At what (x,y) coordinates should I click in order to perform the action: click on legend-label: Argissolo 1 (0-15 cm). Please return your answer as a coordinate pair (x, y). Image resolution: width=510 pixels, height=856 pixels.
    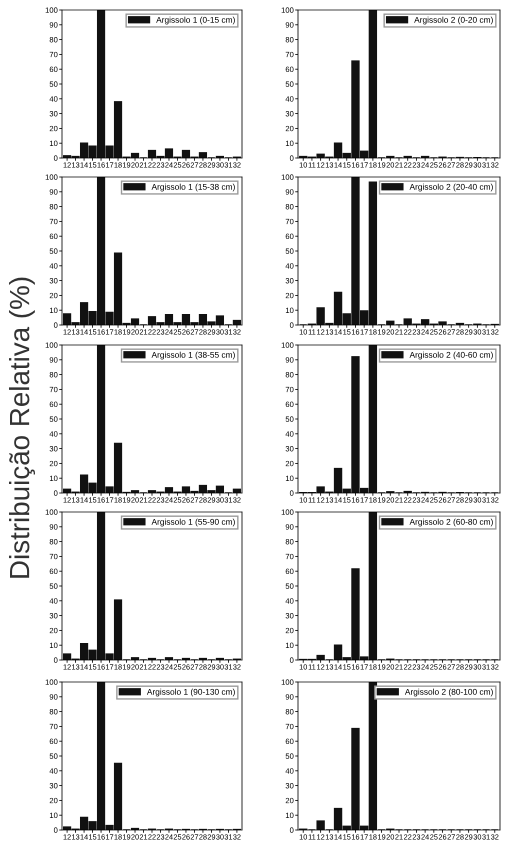
    Looking at the image, I should click on (195, 20).